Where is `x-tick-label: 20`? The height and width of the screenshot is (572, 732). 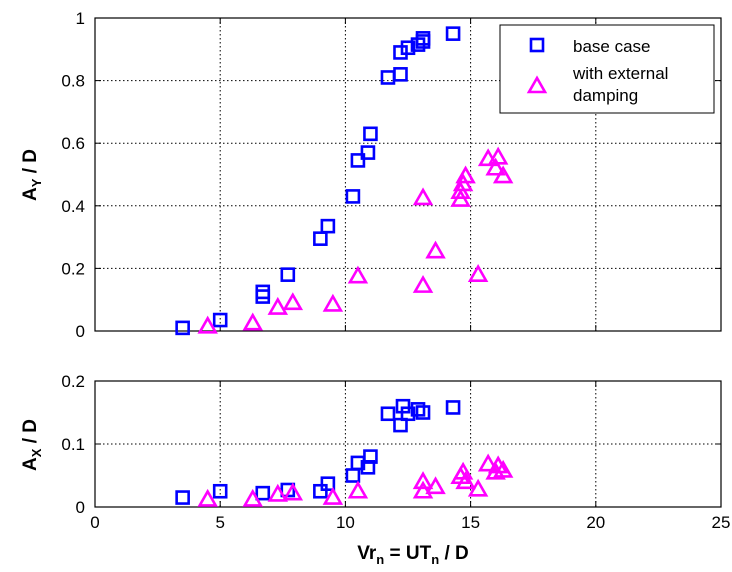 x-tick-label: 20 is located at coordinates (595, 522).